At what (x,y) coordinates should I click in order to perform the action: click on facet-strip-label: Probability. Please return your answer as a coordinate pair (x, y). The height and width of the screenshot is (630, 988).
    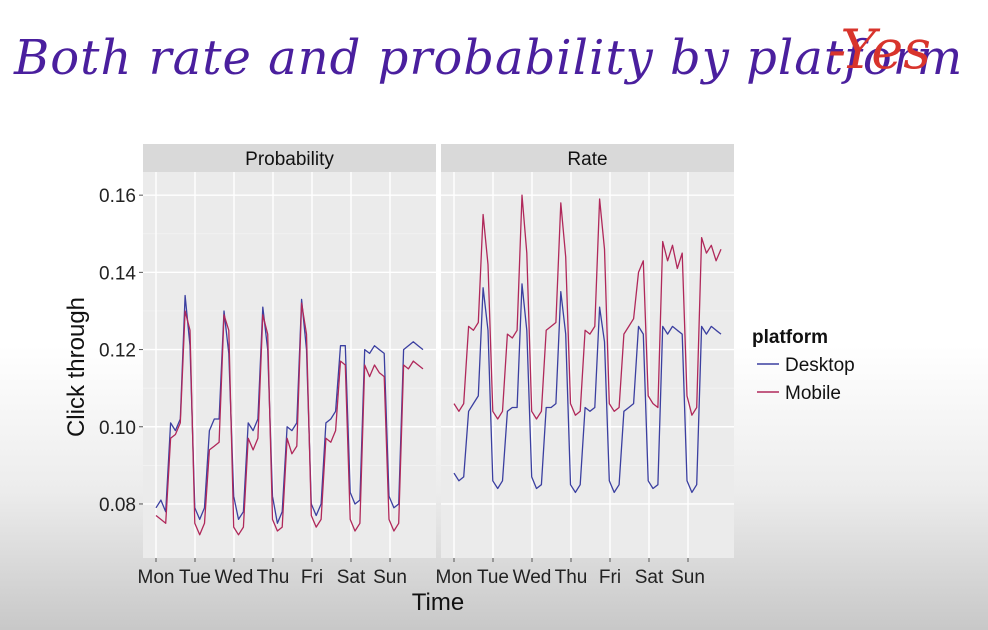
    Looking at the image, I should click on (289, 159).